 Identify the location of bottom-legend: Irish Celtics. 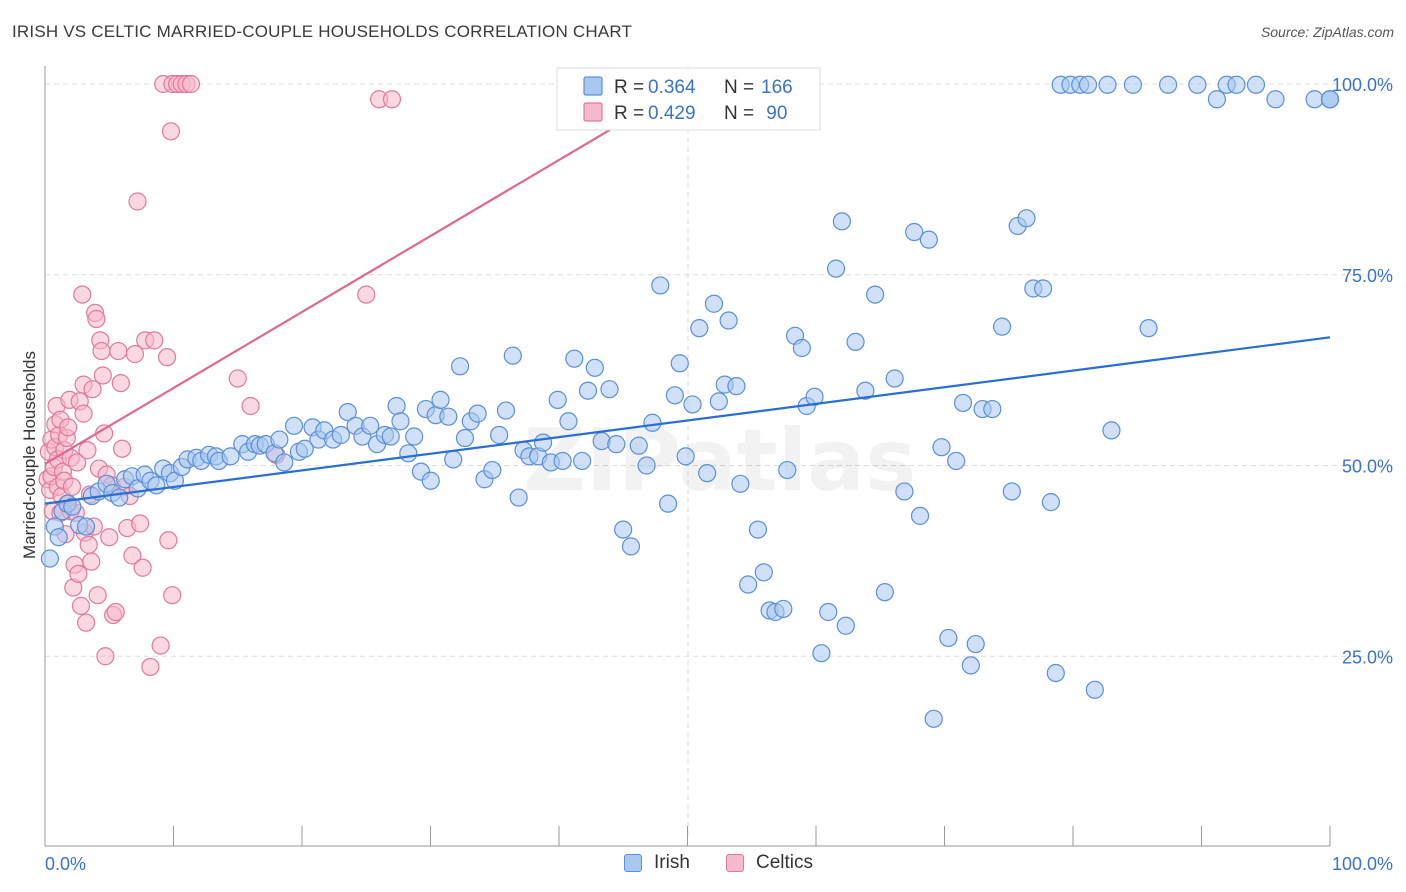
(703, 865).